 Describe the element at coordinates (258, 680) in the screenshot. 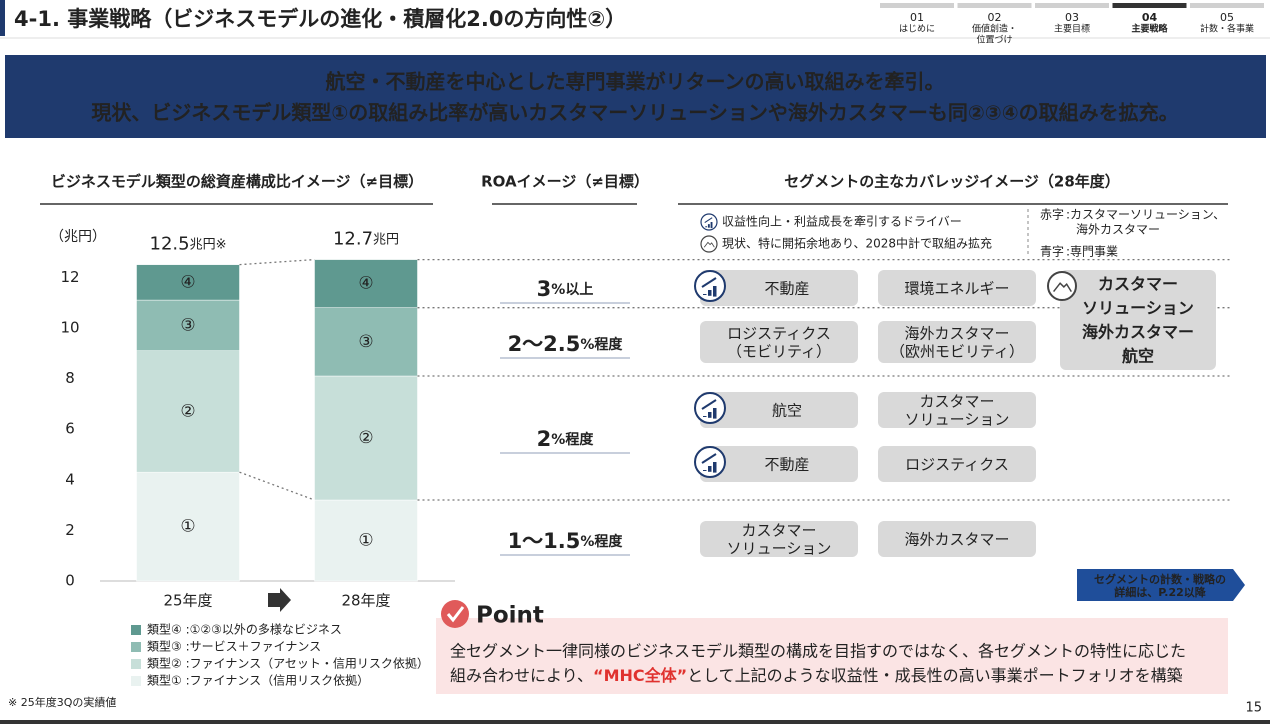

I see `legend-label: 類型① :ファイナンス（信用リスク依拠）` at that location.